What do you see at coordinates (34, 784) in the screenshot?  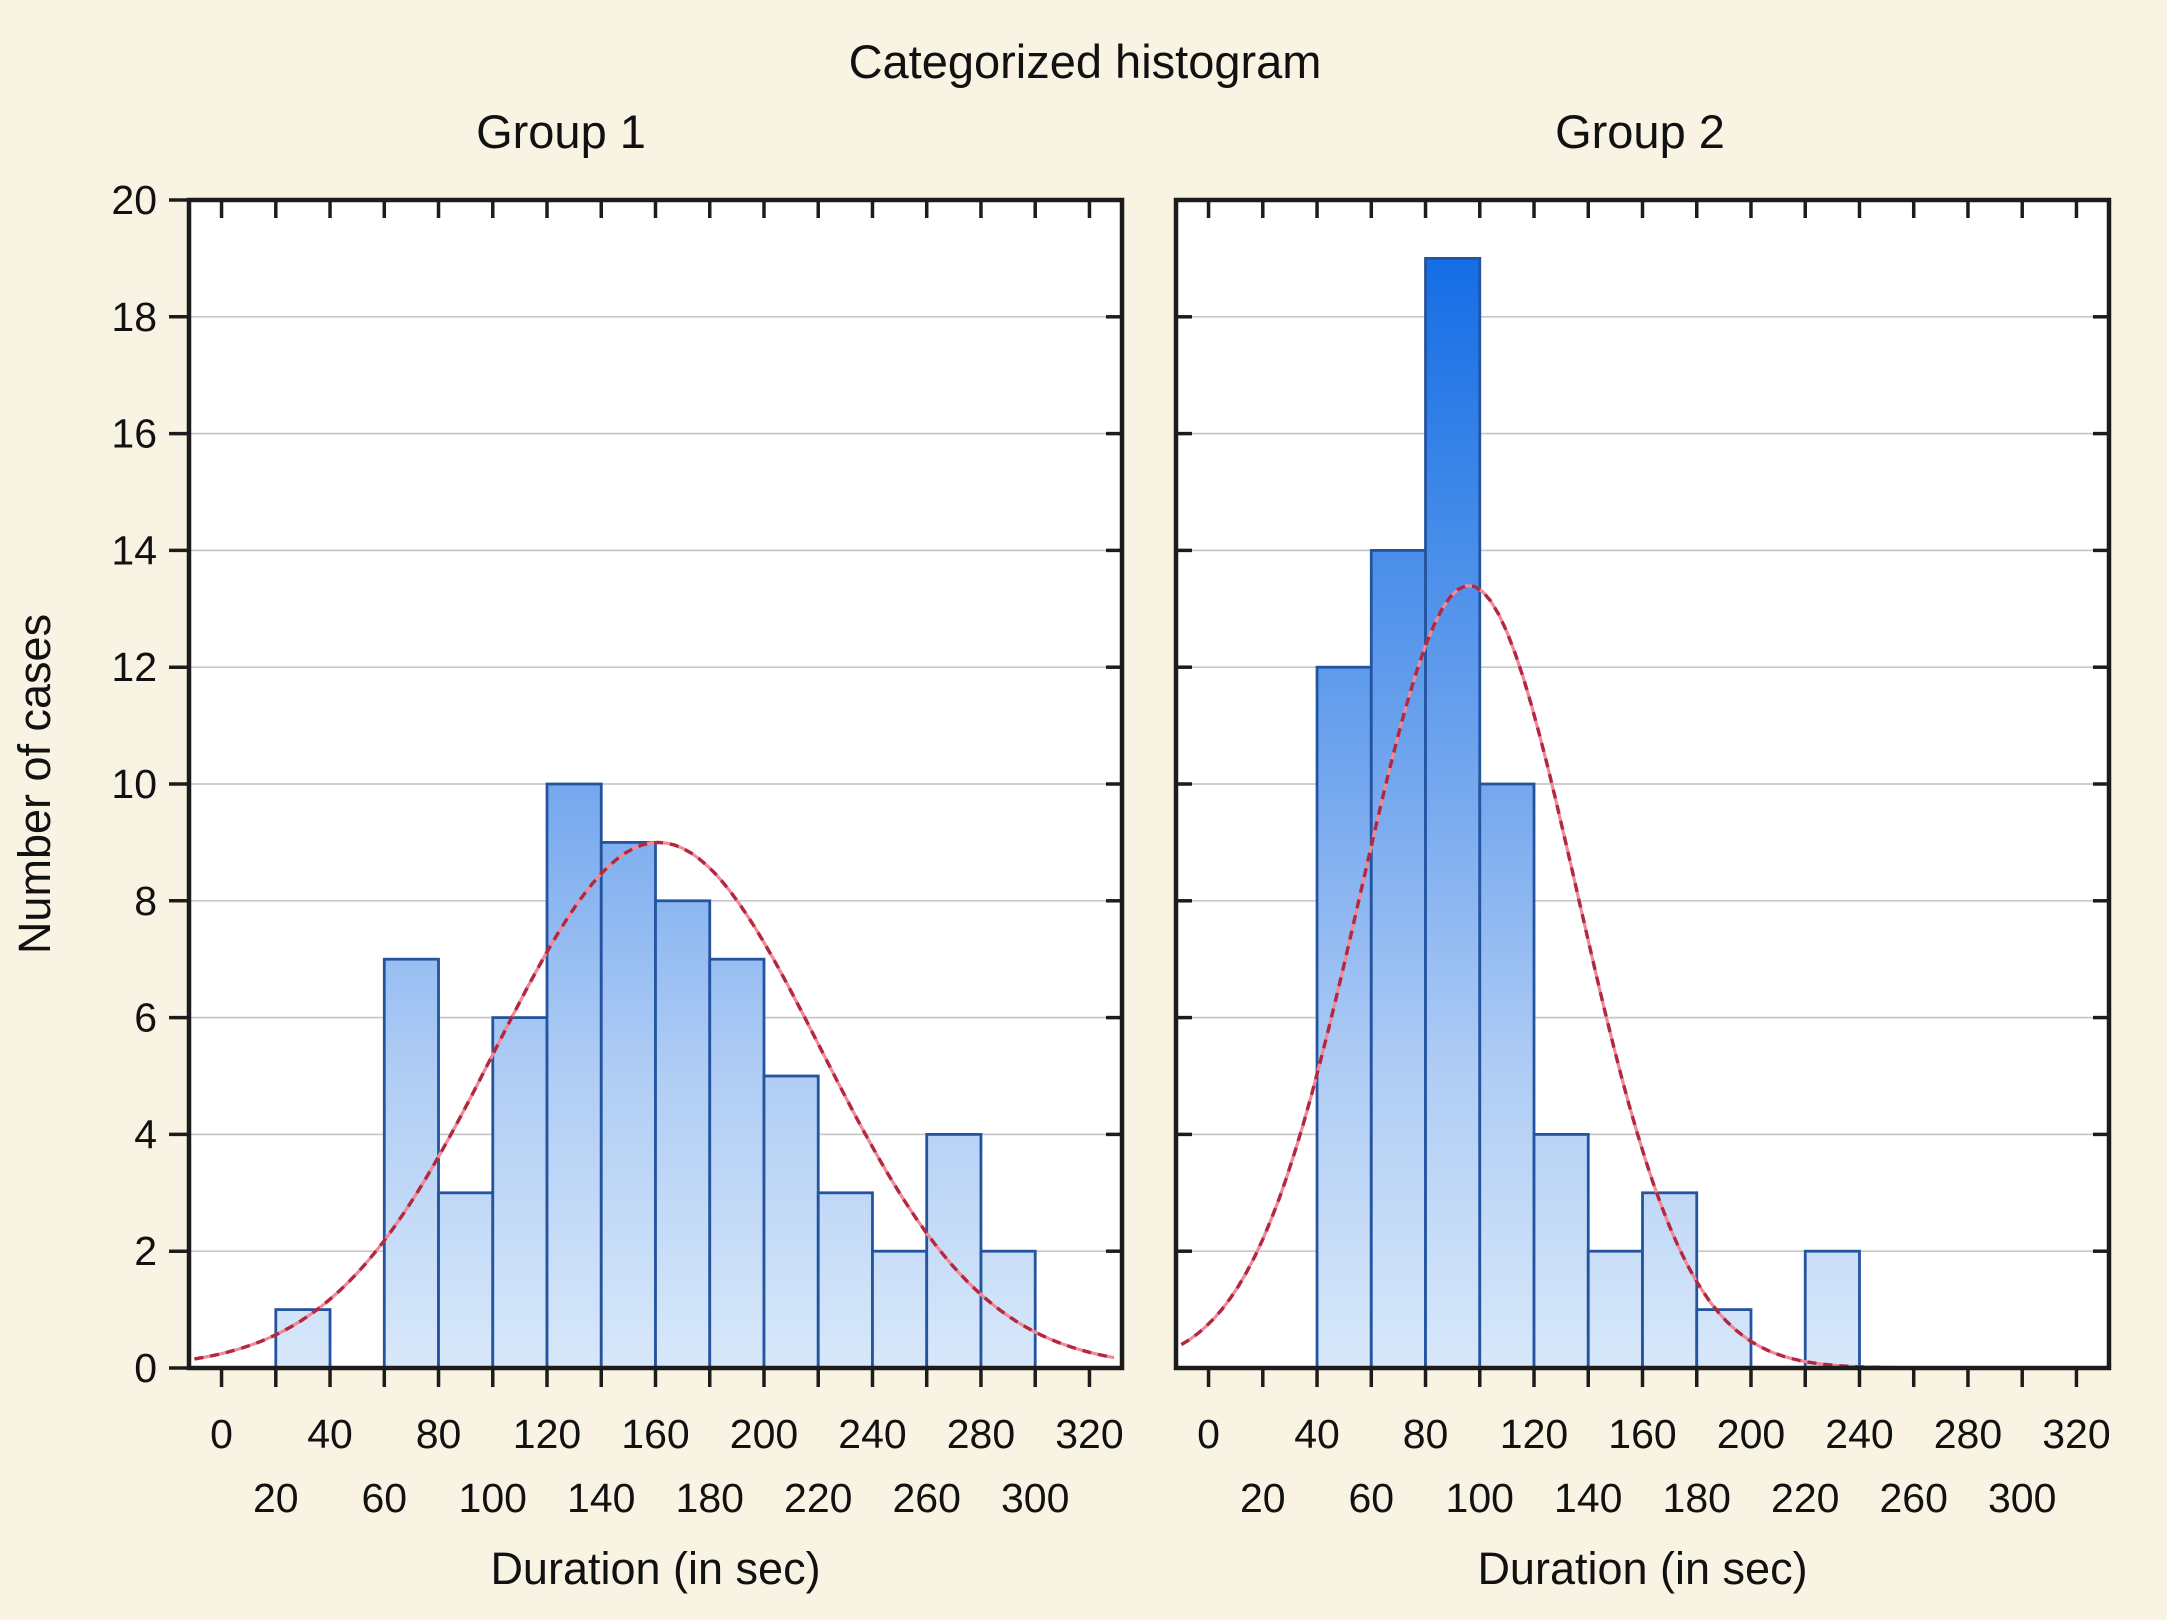 I see `y-axis-title: Number of cases` at bounding box center [34, 784].